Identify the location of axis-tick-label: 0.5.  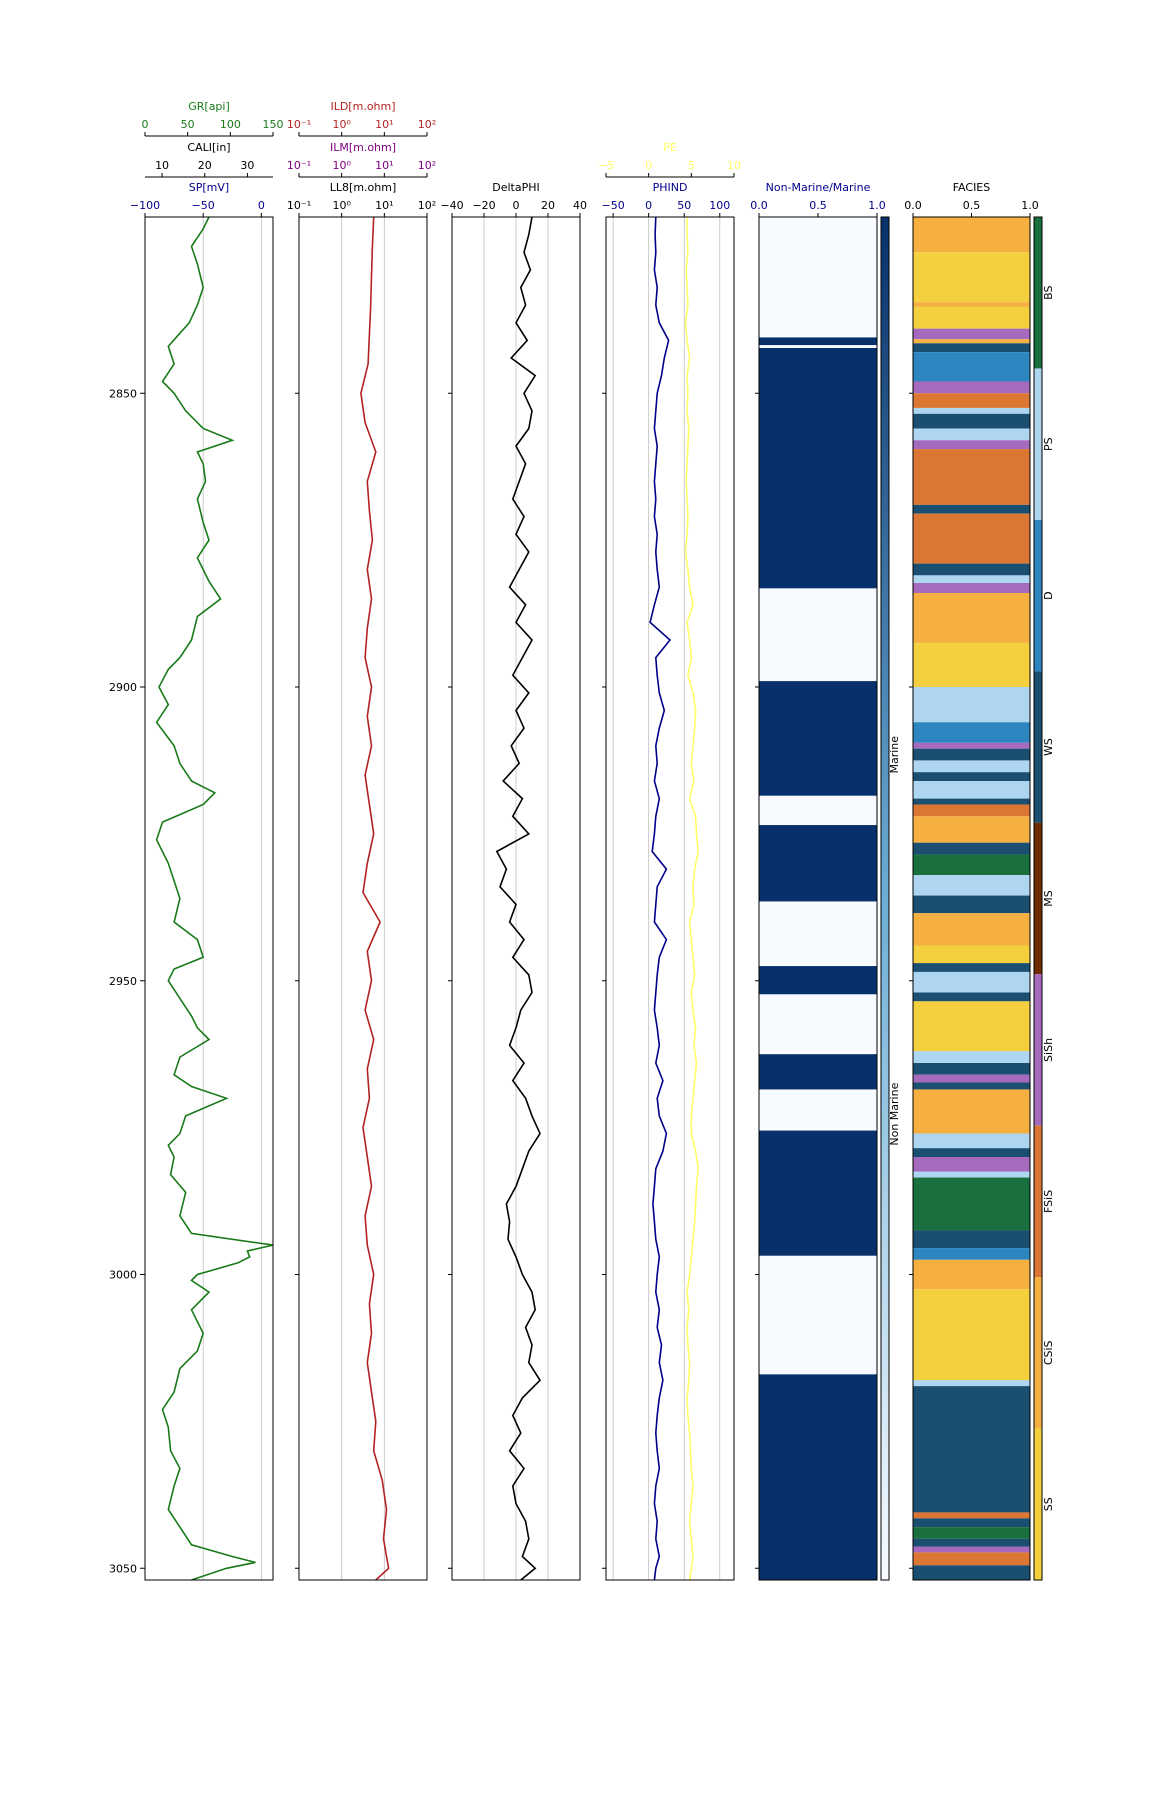
(818, 205).